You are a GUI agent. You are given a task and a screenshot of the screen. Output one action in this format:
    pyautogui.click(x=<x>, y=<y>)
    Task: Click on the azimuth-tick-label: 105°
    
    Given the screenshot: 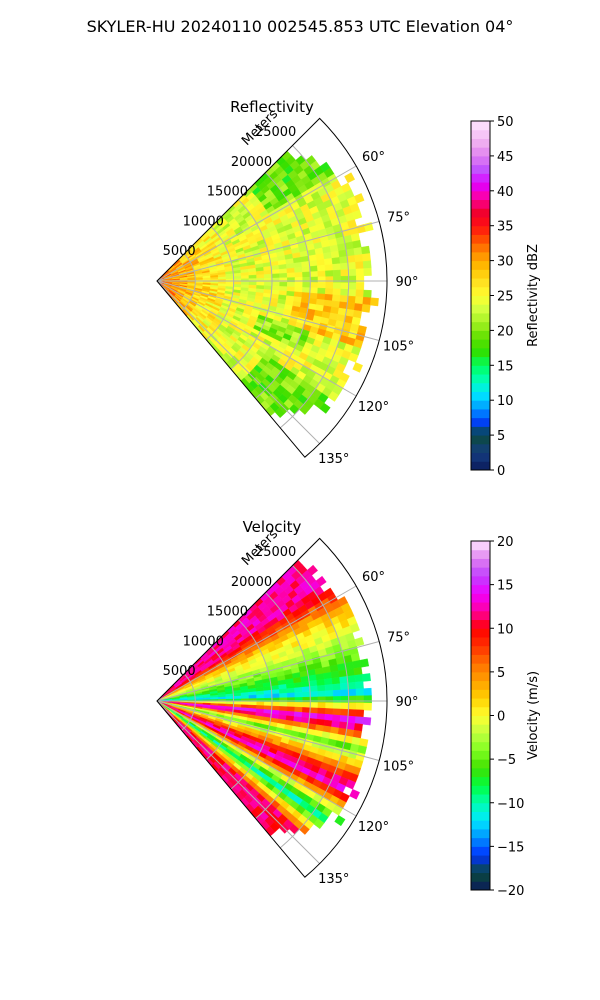 What is the action you would take?
    pyautogui.click(x=398, y=347)
    